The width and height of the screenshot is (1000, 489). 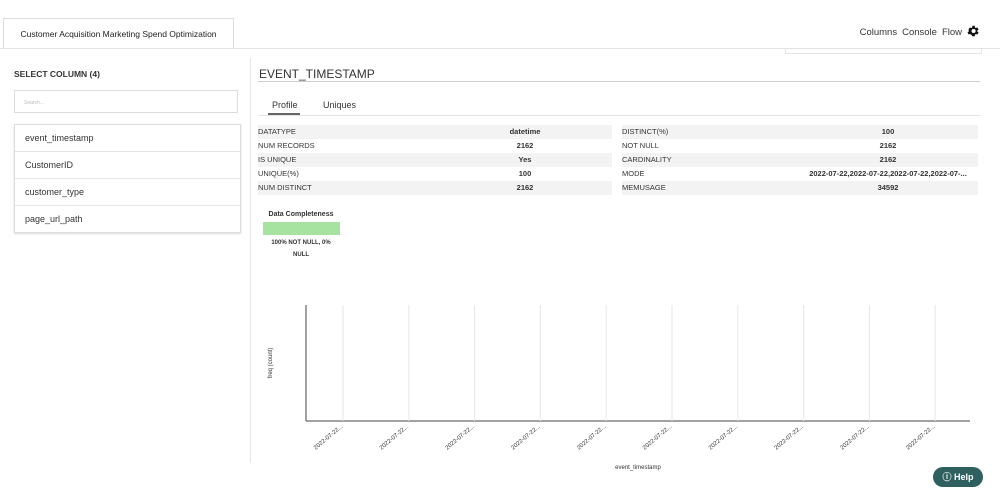 I want to click on stats-row: MEMUSAGE 34592, so click(x=800, y=188).